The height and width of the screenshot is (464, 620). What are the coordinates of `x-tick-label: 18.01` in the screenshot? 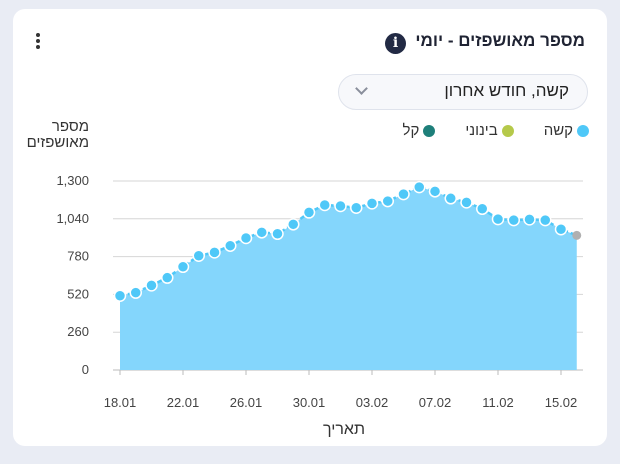 It's located at (120, 402).